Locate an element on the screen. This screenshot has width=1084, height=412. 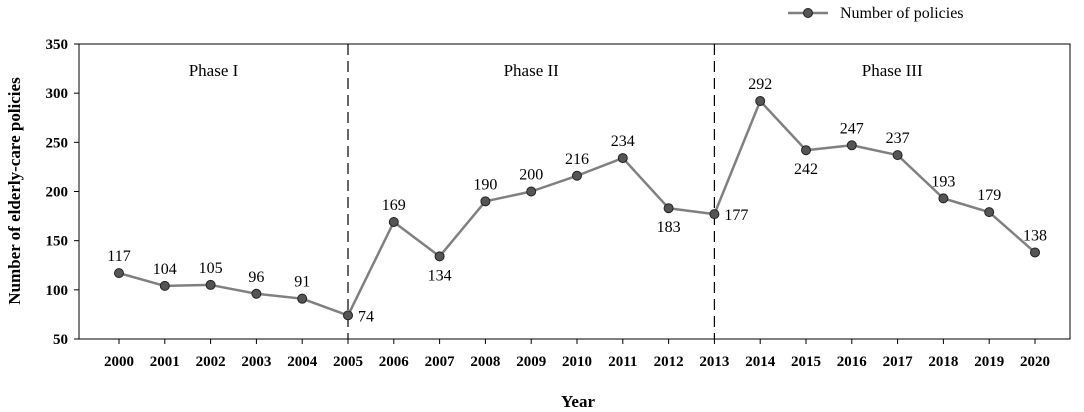
x-tick-label: 2005 is located at coordinates (348, 362).